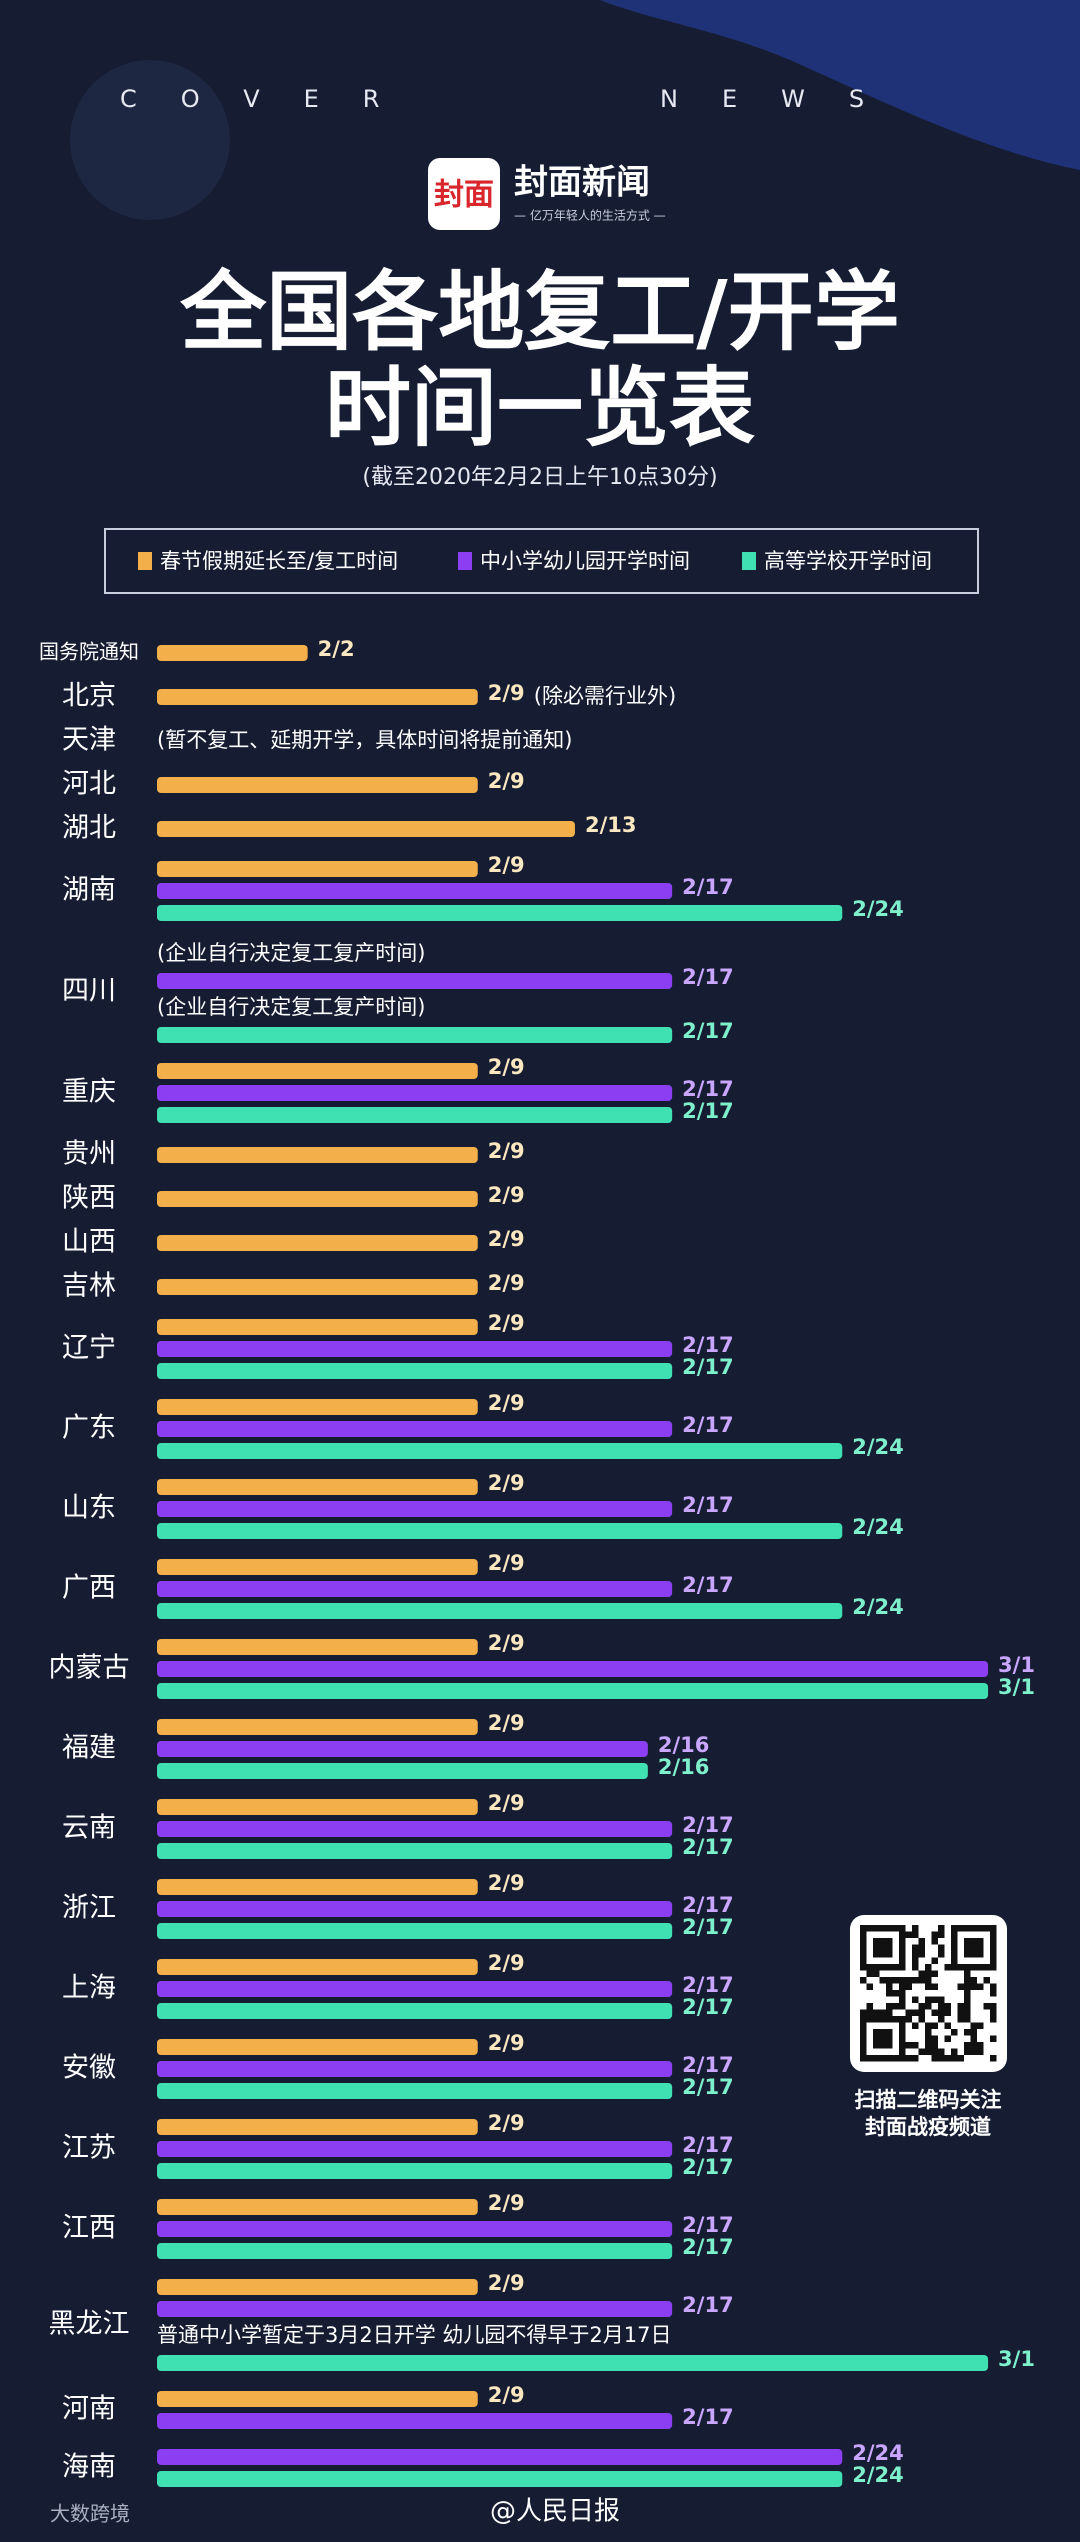 The height and width of the screenshot is (2542, 1080). What do you see at coordinates (89, 1748) in the screenshot?
I see `row-label: 福建` at bounding box center [89, 1748].